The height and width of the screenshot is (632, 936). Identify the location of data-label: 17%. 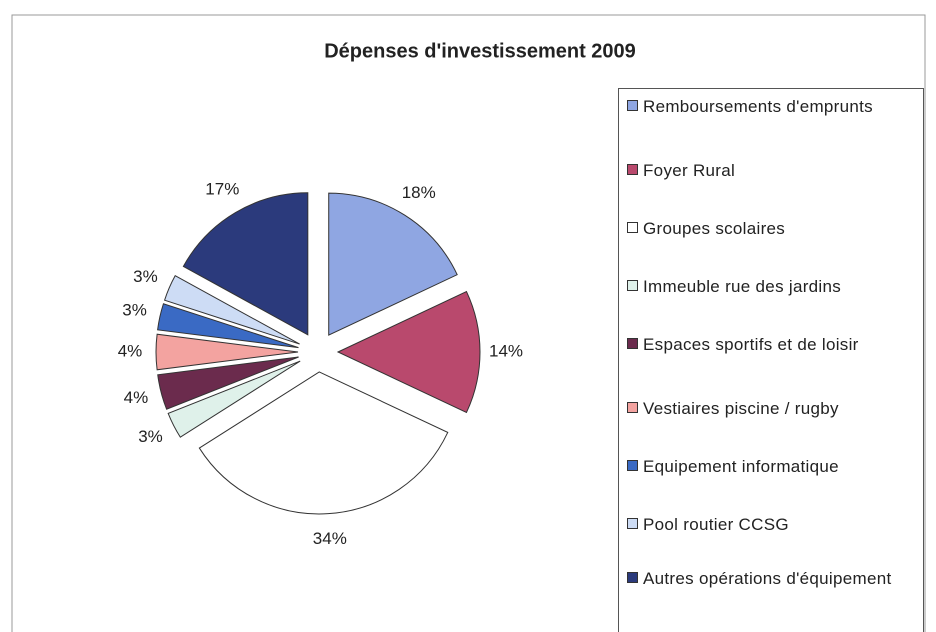
(222, 189).